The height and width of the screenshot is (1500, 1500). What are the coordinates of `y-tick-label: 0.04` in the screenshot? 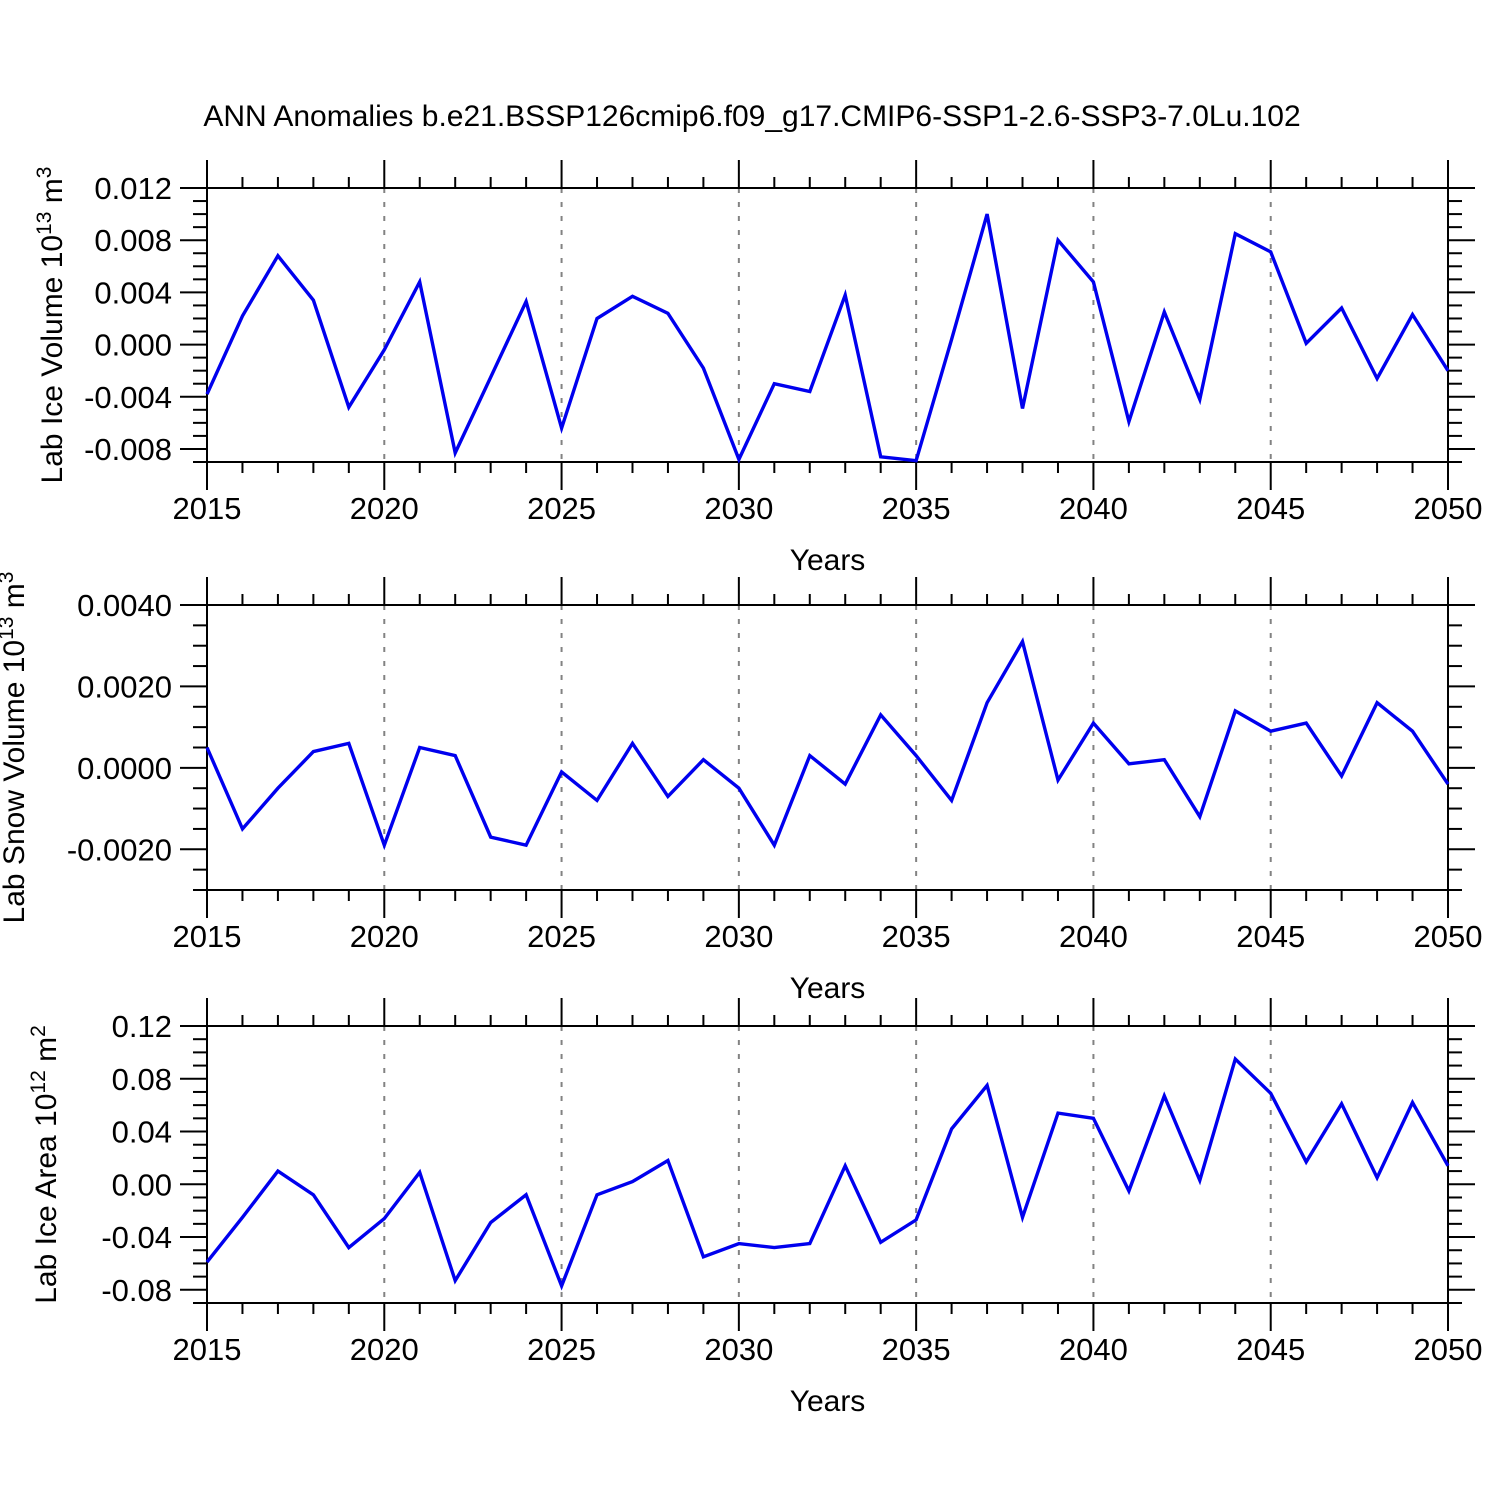 It's located at (142, 1132).